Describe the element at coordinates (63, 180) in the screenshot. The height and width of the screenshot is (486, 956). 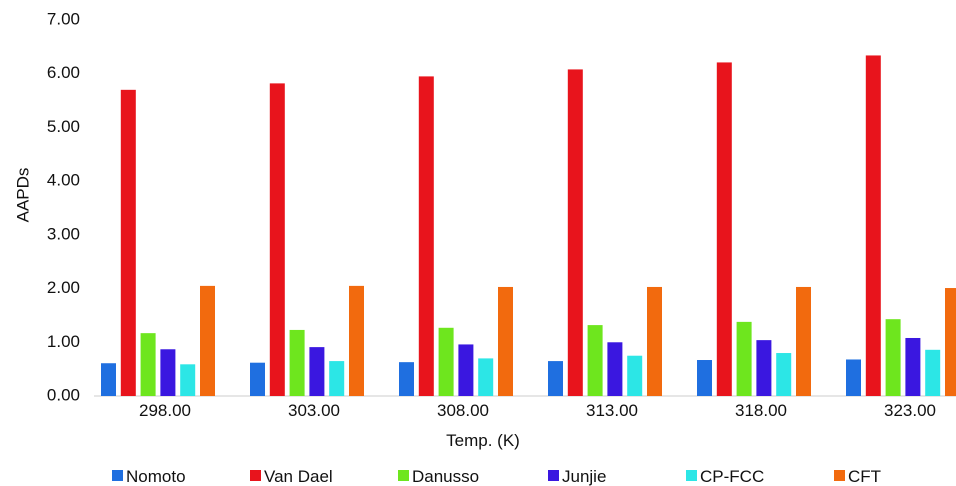
I see `y-tick-label: 4.00` at that location.